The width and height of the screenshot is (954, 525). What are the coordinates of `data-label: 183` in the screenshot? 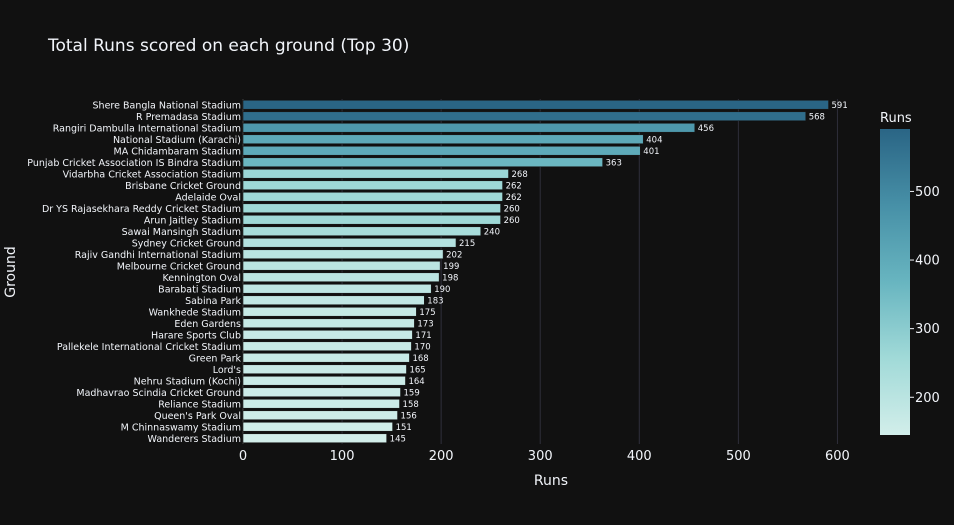 It's located at (435, 301).